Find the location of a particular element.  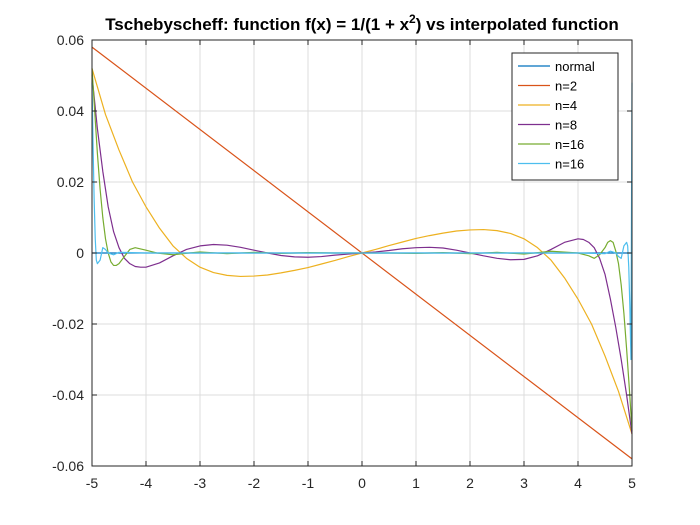

x-tick-label: -2 is located at coordinates (254, 483).